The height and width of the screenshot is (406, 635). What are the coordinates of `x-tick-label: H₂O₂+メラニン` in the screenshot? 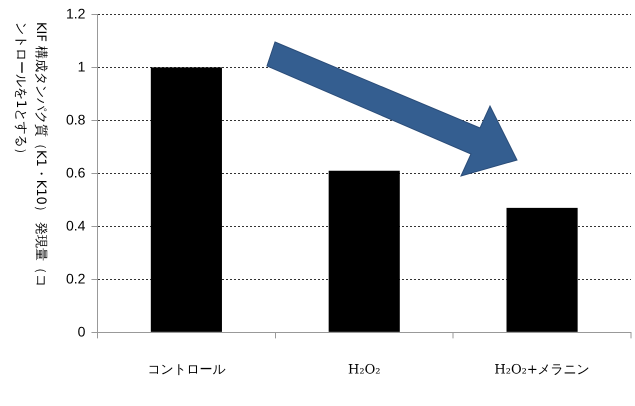 It's located at (542, 370).